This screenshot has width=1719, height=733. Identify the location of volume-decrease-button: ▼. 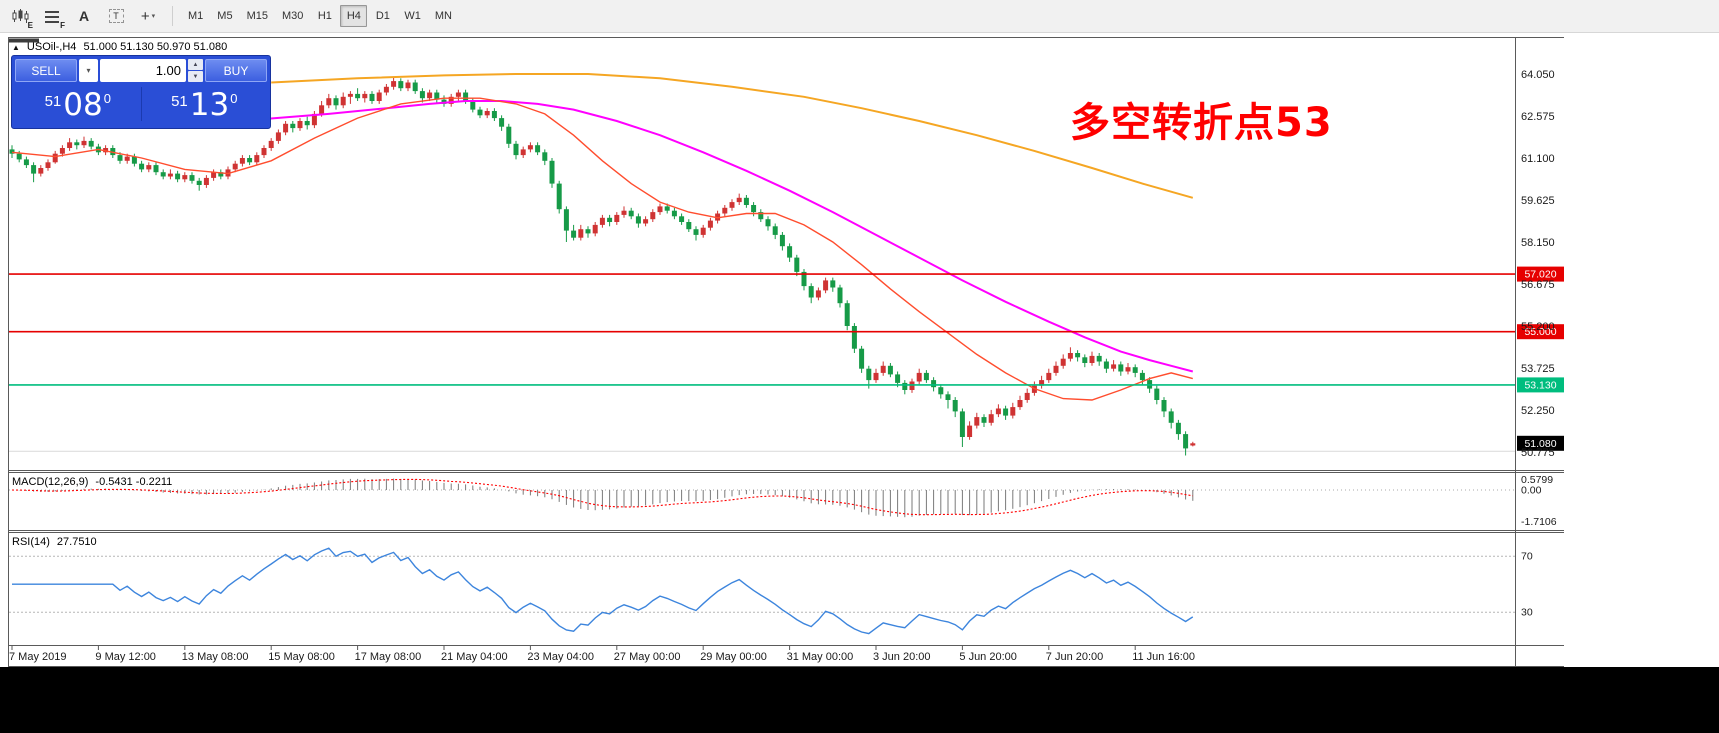
(195, 76).